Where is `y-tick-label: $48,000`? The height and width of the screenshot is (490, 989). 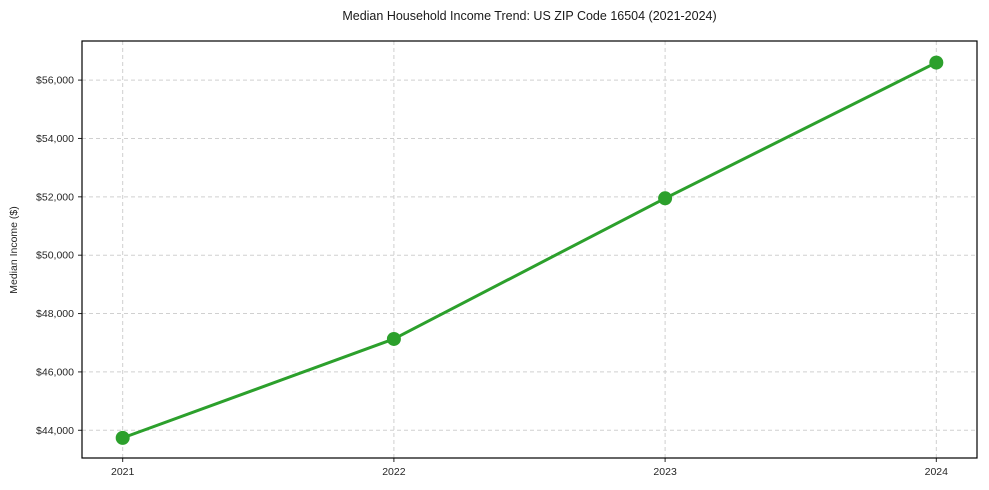 y-tick-label: $48,000 is located at coordinates (55, 314).